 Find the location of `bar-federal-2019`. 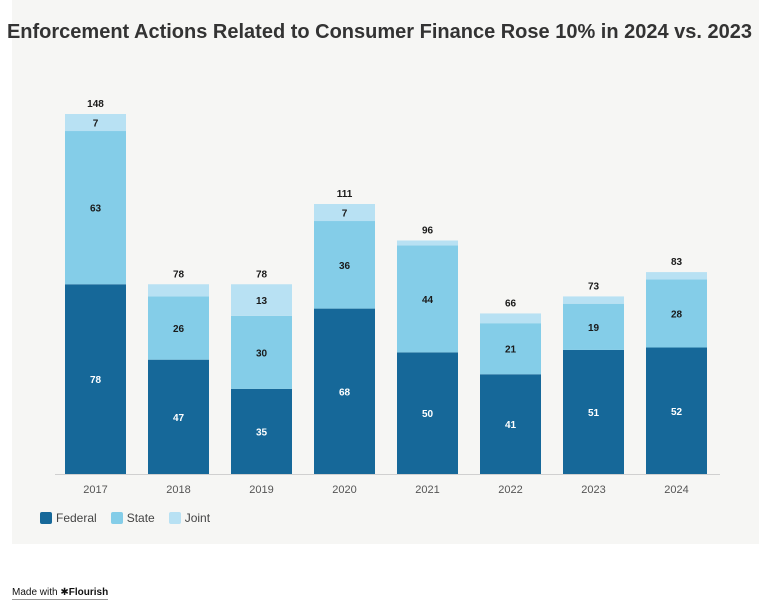

bar-federal-2019 is located at coordinates (261, 431).